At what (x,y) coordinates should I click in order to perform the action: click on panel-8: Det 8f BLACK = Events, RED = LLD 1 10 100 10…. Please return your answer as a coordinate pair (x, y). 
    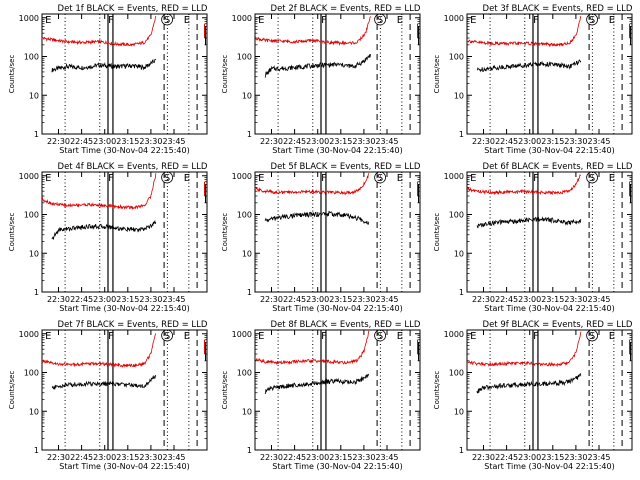
    Looking at the image, I should click on (321, 395).